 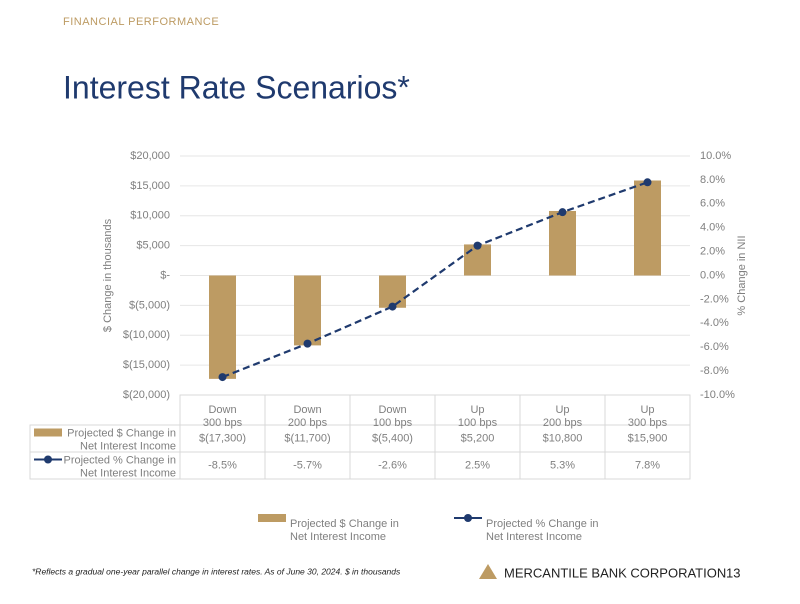 What do you see at coordinates (165, 275) in the screenshot?
I see `y-tick-label: $-` at bounding box center [165, 275].